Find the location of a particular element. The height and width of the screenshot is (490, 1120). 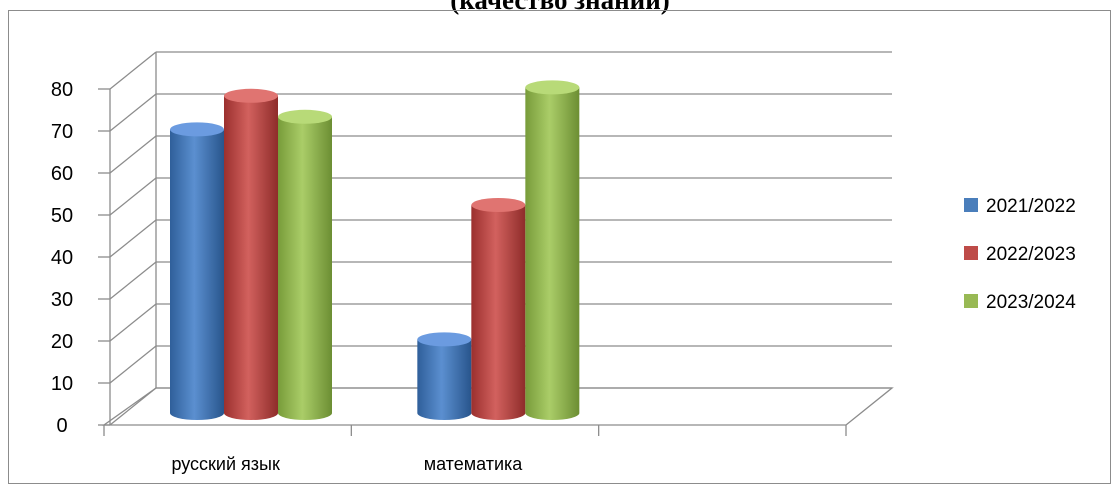

y-tick-label: 70 is located at coordinates (62, 132).